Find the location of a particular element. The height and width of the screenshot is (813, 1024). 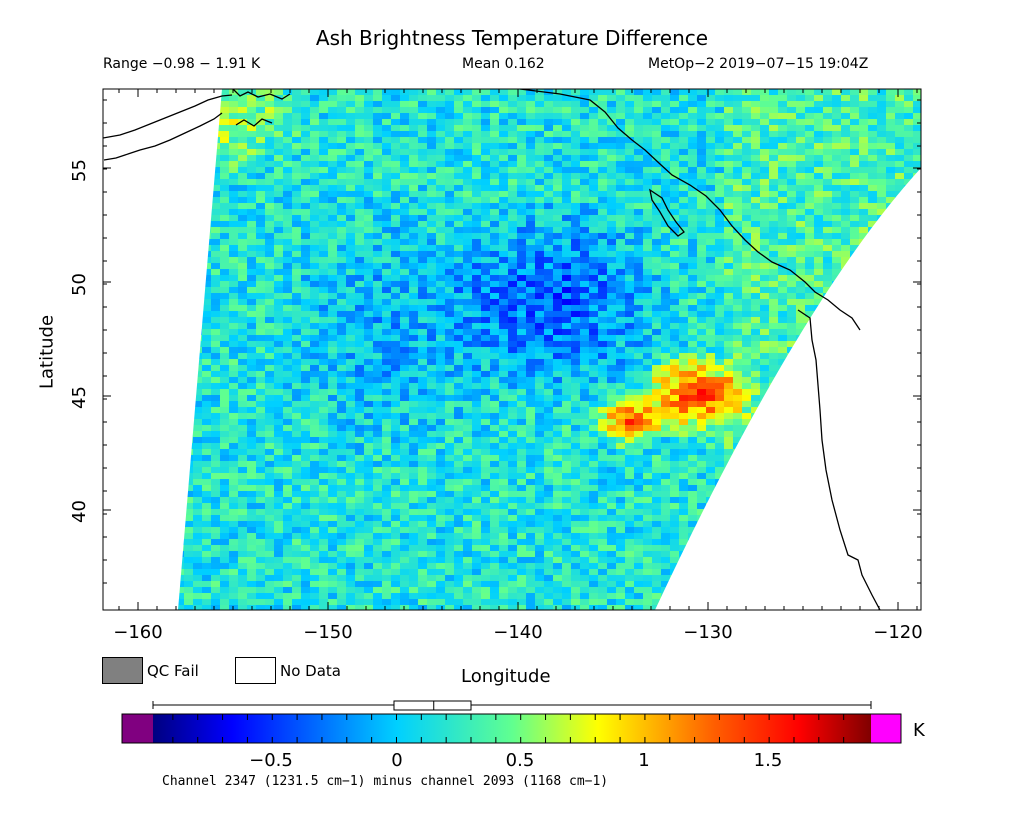

y-tick-label: 50 is located at coordinates (79, 284).